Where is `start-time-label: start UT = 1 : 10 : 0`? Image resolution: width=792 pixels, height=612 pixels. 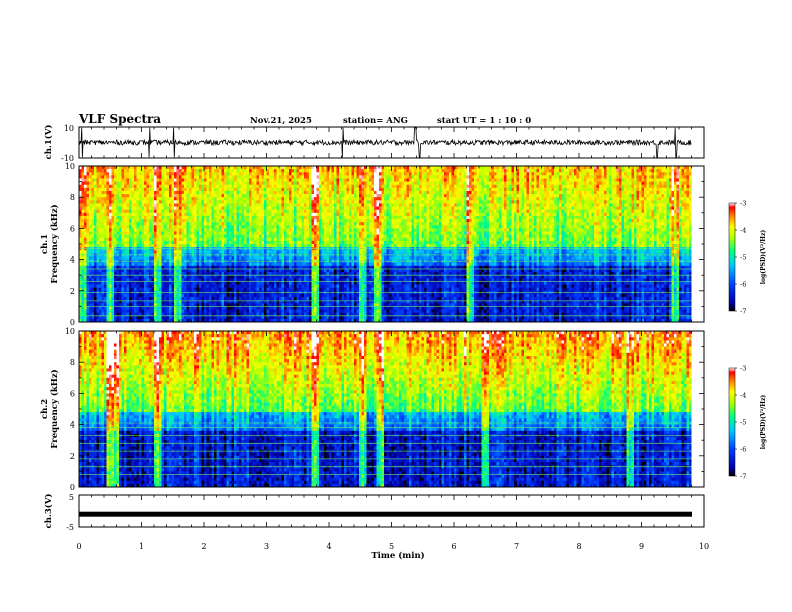
start-time-label: start UT = 1 : 10 : 0 is located at coordinates (484, 121).